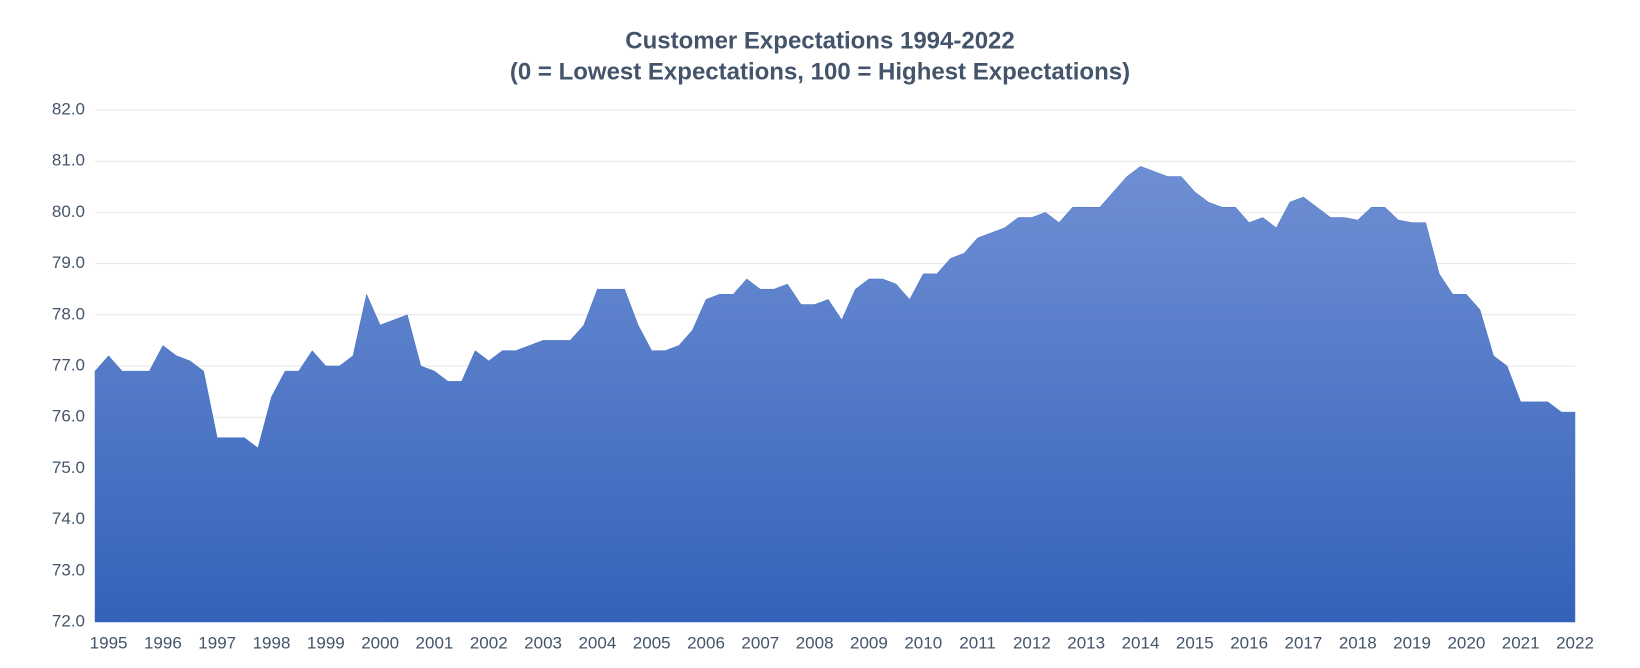 The height and width of the screenshot is (668, 1640). I want to click on x-tick-label: 1996, so click(163, 642).